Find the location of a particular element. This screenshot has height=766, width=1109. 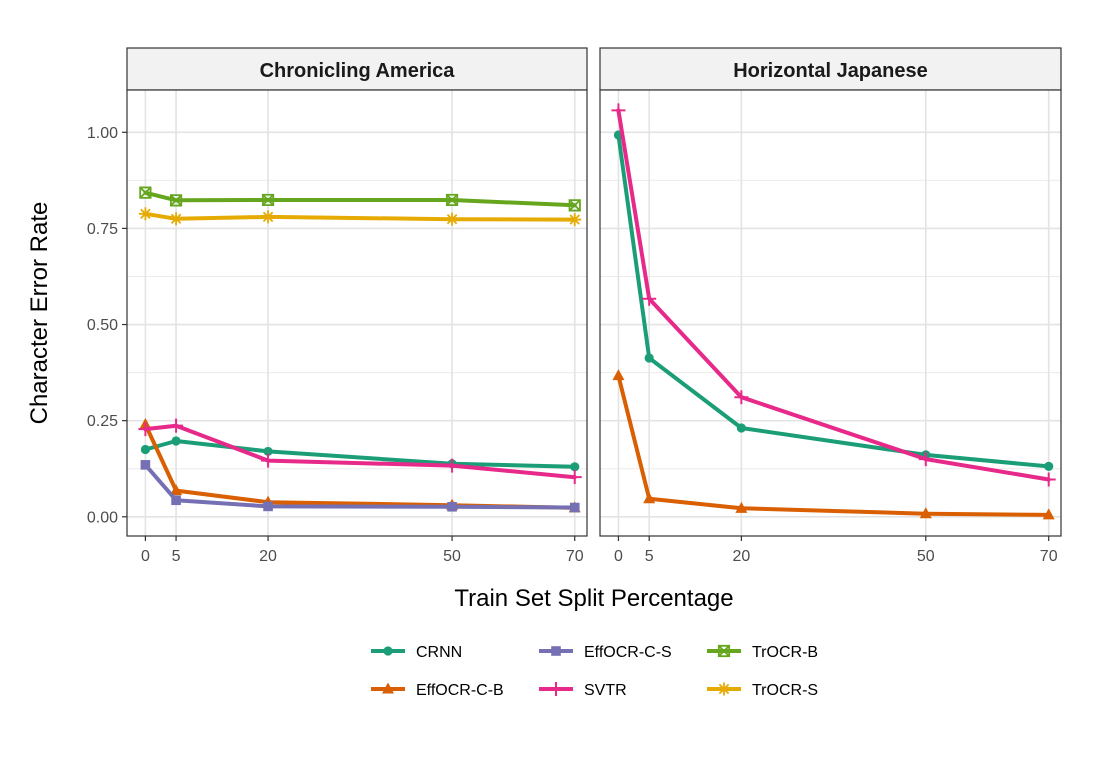

y-tick-label: 0.00 is located at coordinates (102, 517).